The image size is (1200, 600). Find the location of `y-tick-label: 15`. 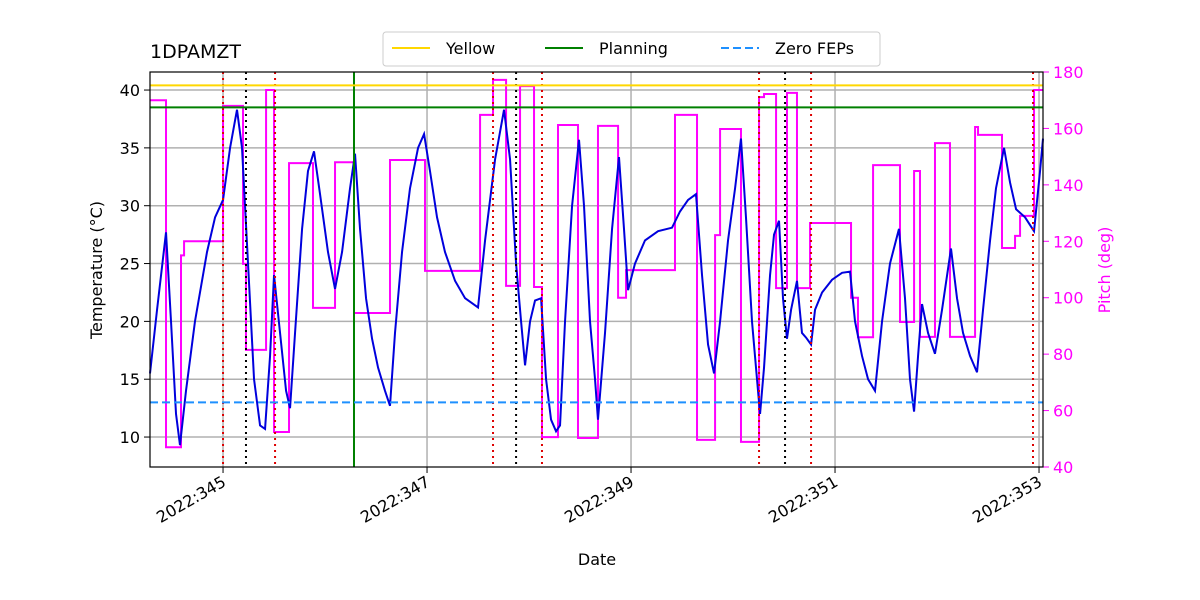

y-tick-label: 15 is located at coordinates (130, 379).